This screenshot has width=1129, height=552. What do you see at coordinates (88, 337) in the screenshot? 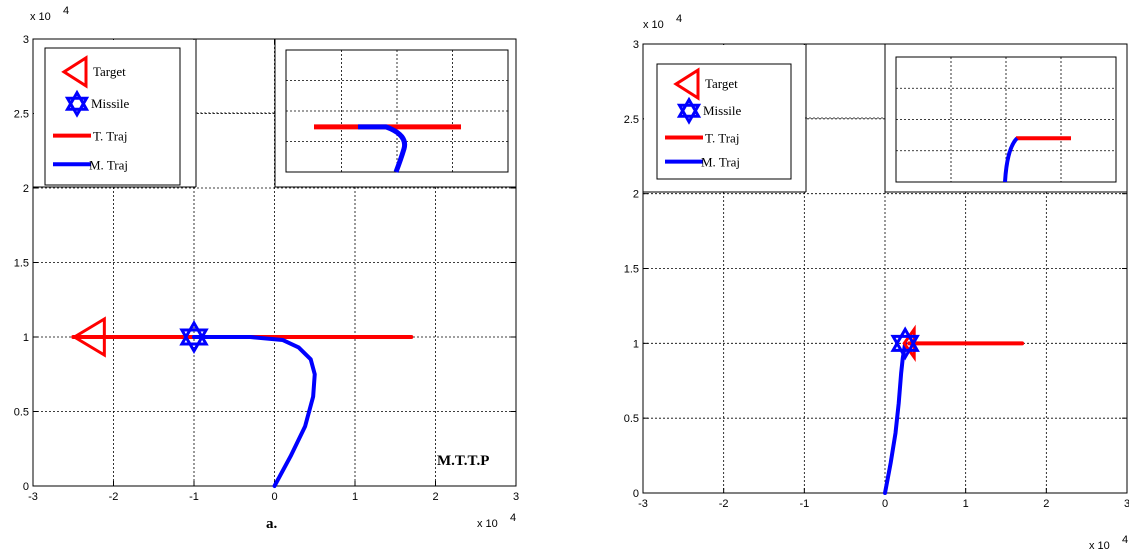
I see `target-marker` at bounding box center [88, 337].